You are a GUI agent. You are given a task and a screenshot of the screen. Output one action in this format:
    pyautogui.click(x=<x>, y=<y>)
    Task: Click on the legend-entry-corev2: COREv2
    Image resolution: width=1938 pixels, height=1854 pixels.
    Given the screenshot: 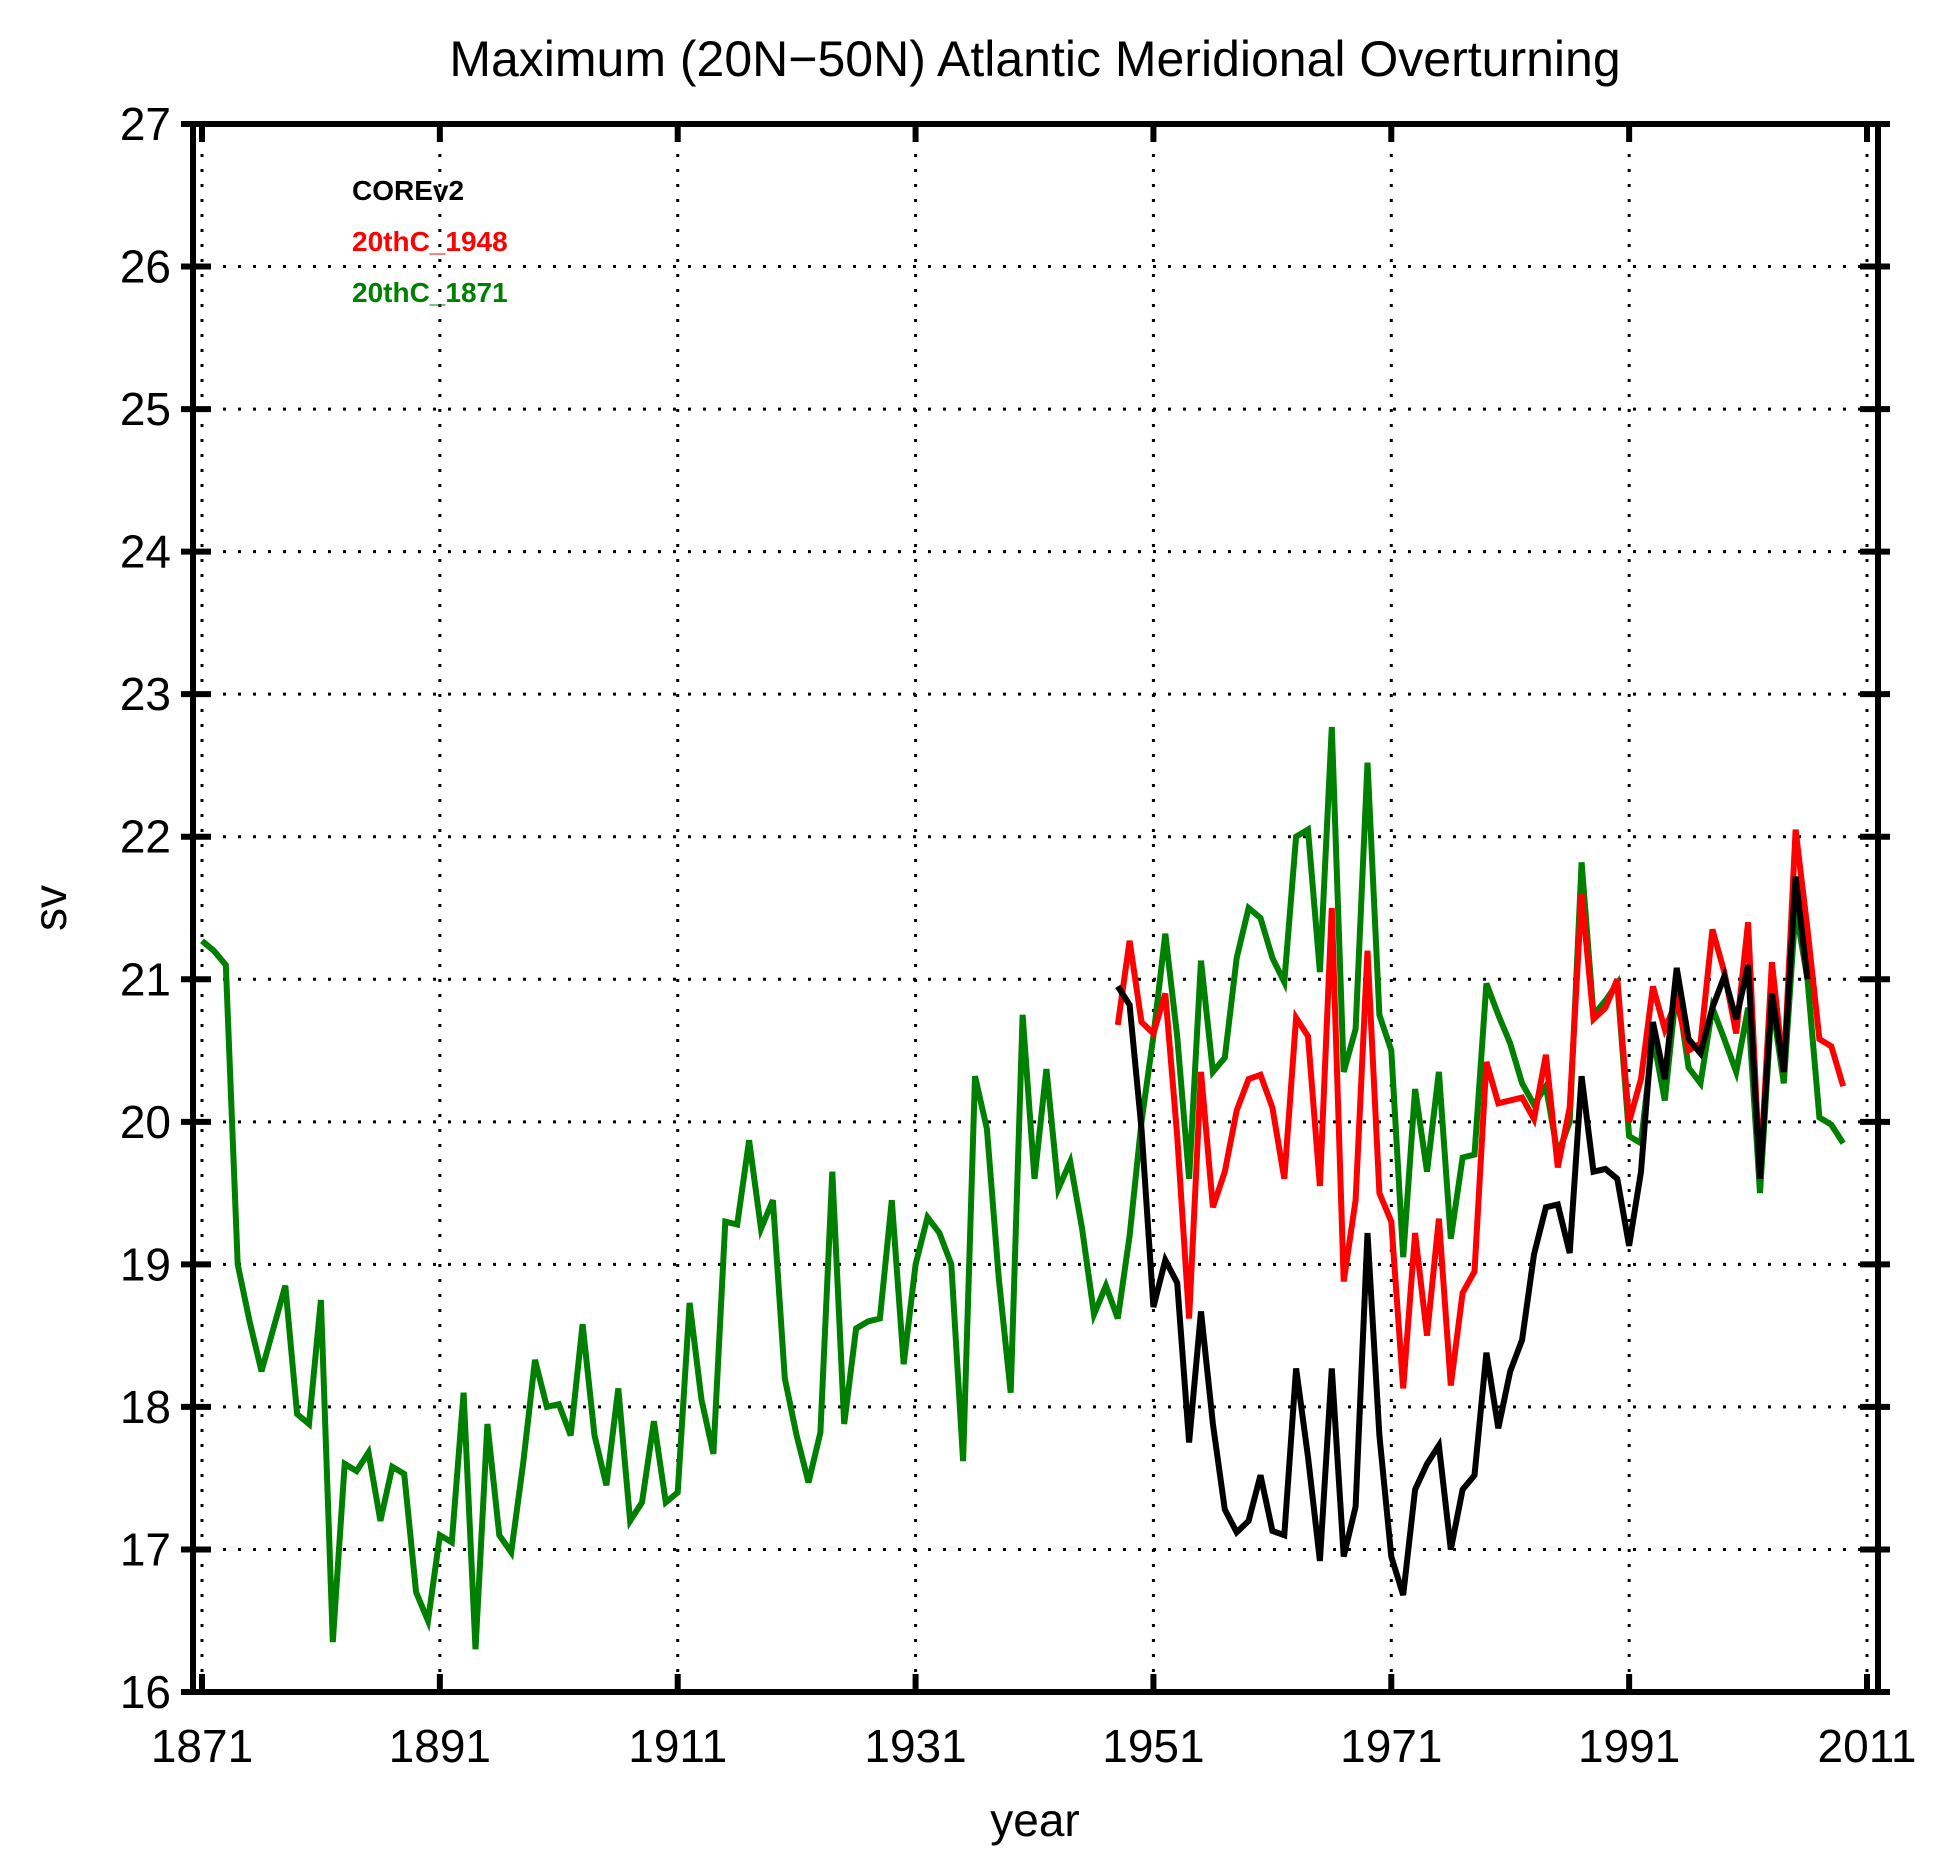 What is the action you would take?
    pyautogui.click(x=408, y=190)
    